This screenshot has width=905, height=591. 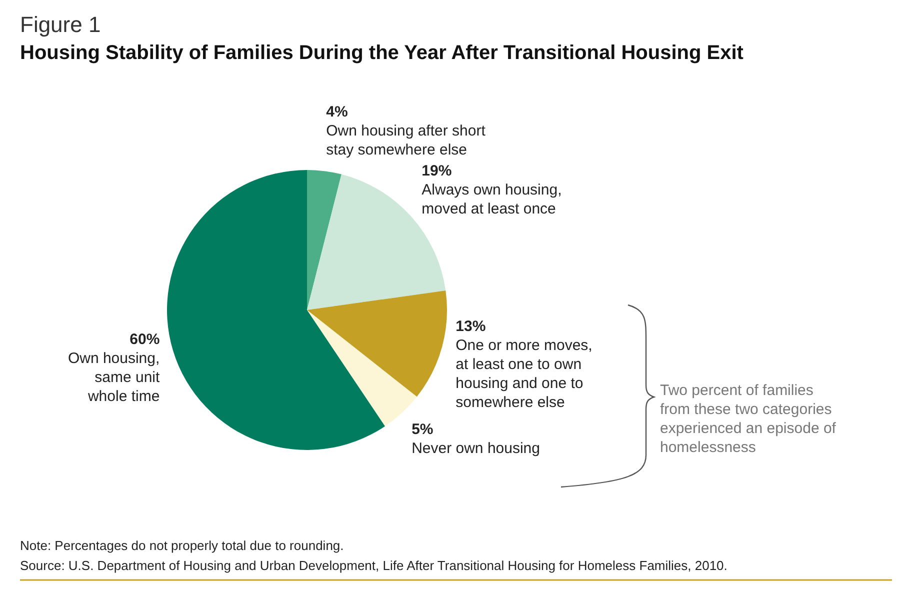 What do you see at coordinates (423, 429) in the screenshot?
I see `data-label: 5%` at bounding box center [423, 429].